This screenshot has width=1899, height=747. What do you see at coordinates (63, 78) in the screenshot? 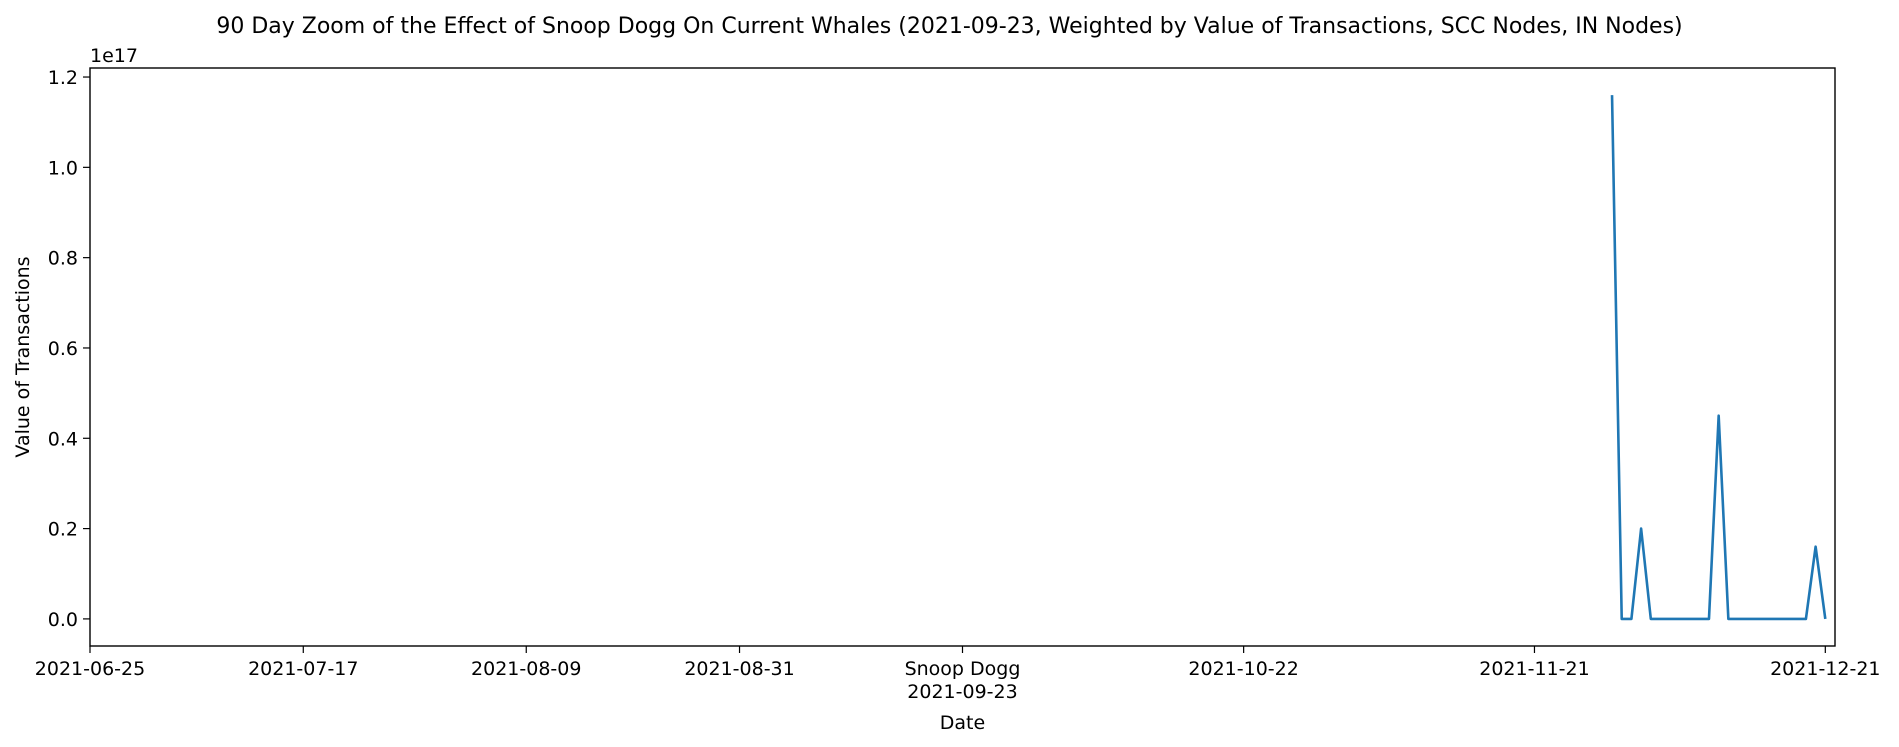
I see `y-tick-label: 1.2` at bounding box center [63, 78].